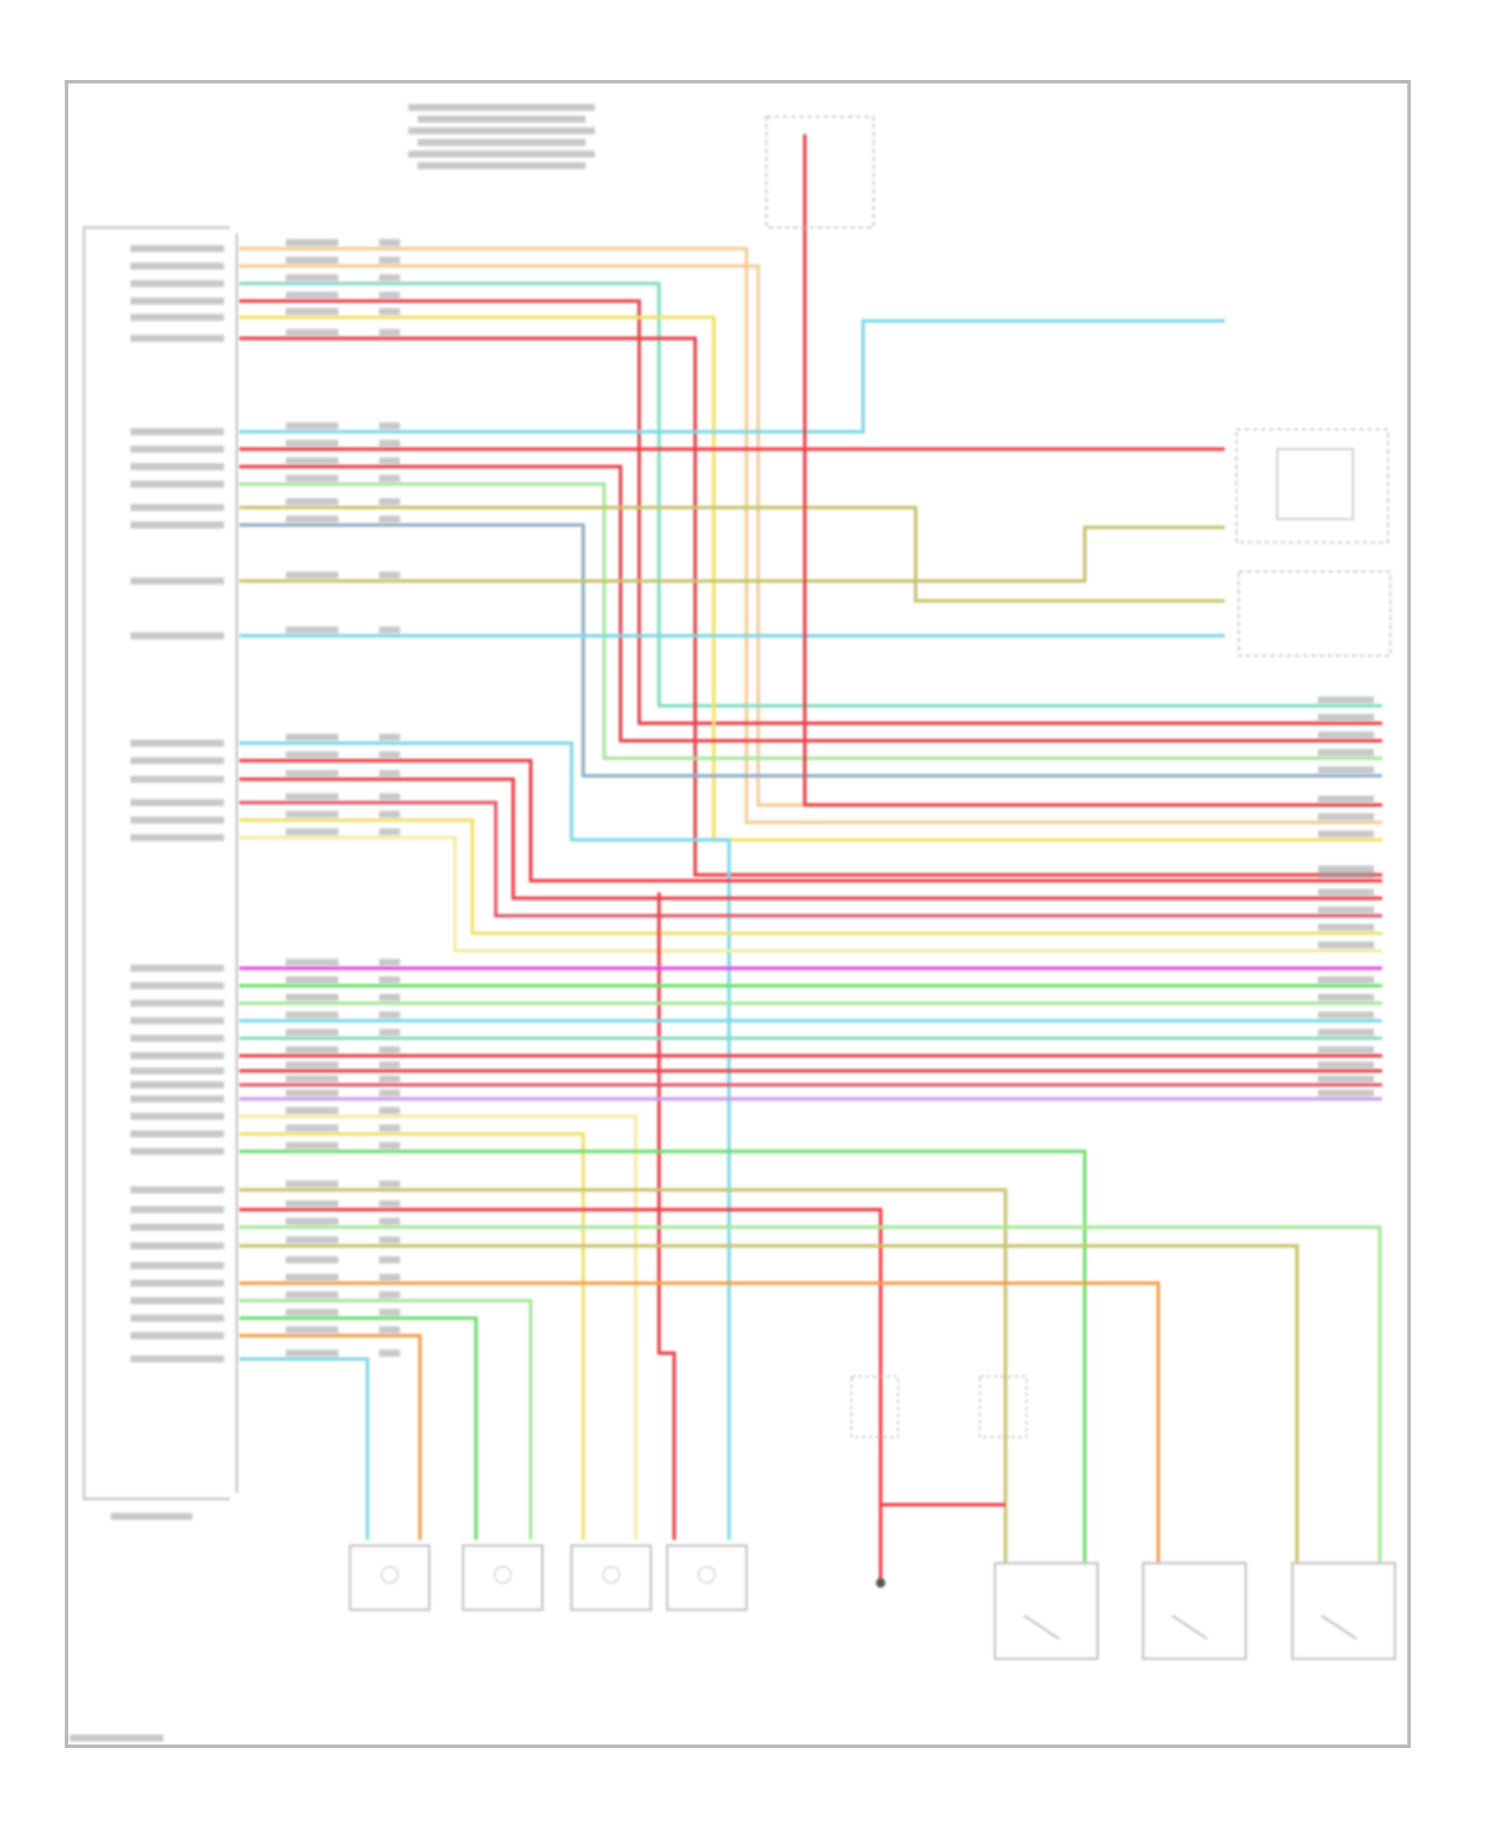 The height and width of the screenshot is (1828, 1500). What do you see at coordinates (151, 1516) in the screenshot?
I see `module-name-label` at bounding box center [151, 1516].